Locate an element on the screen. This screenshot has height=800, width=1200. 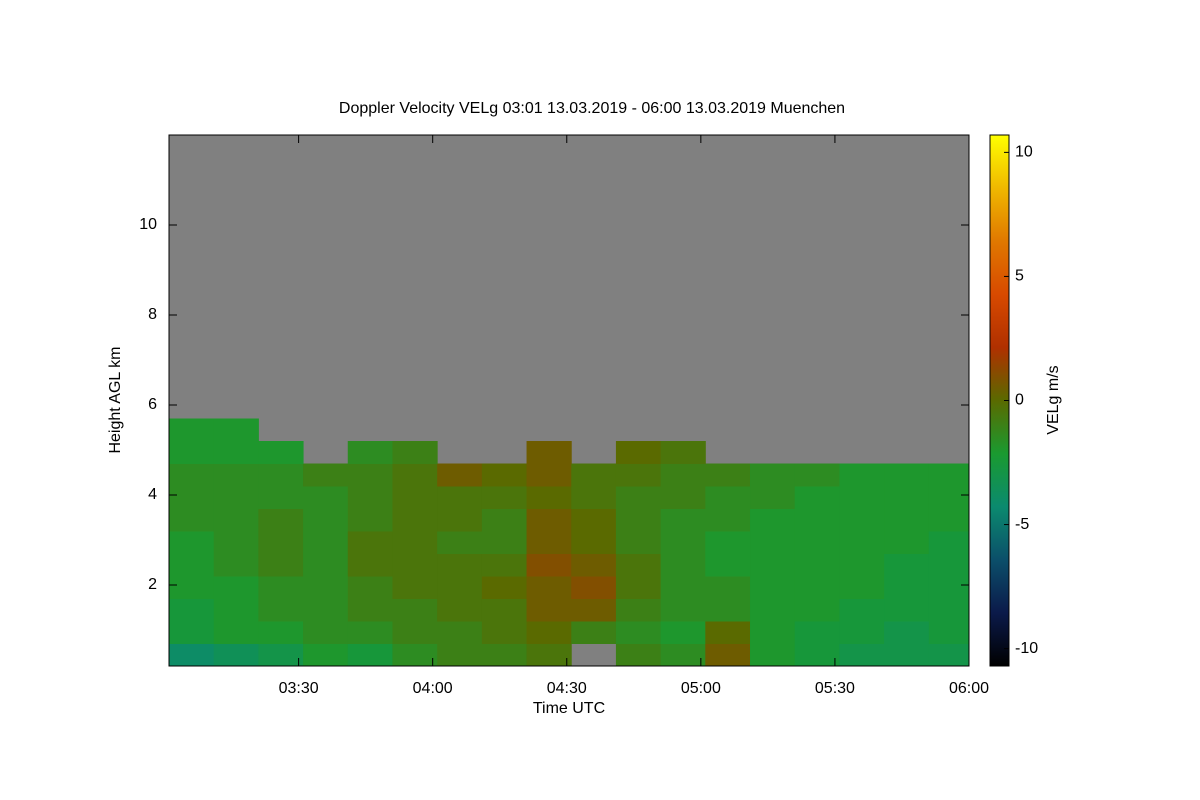
colorbar-tick-label: 0 is located at coordinates (1019, 400).